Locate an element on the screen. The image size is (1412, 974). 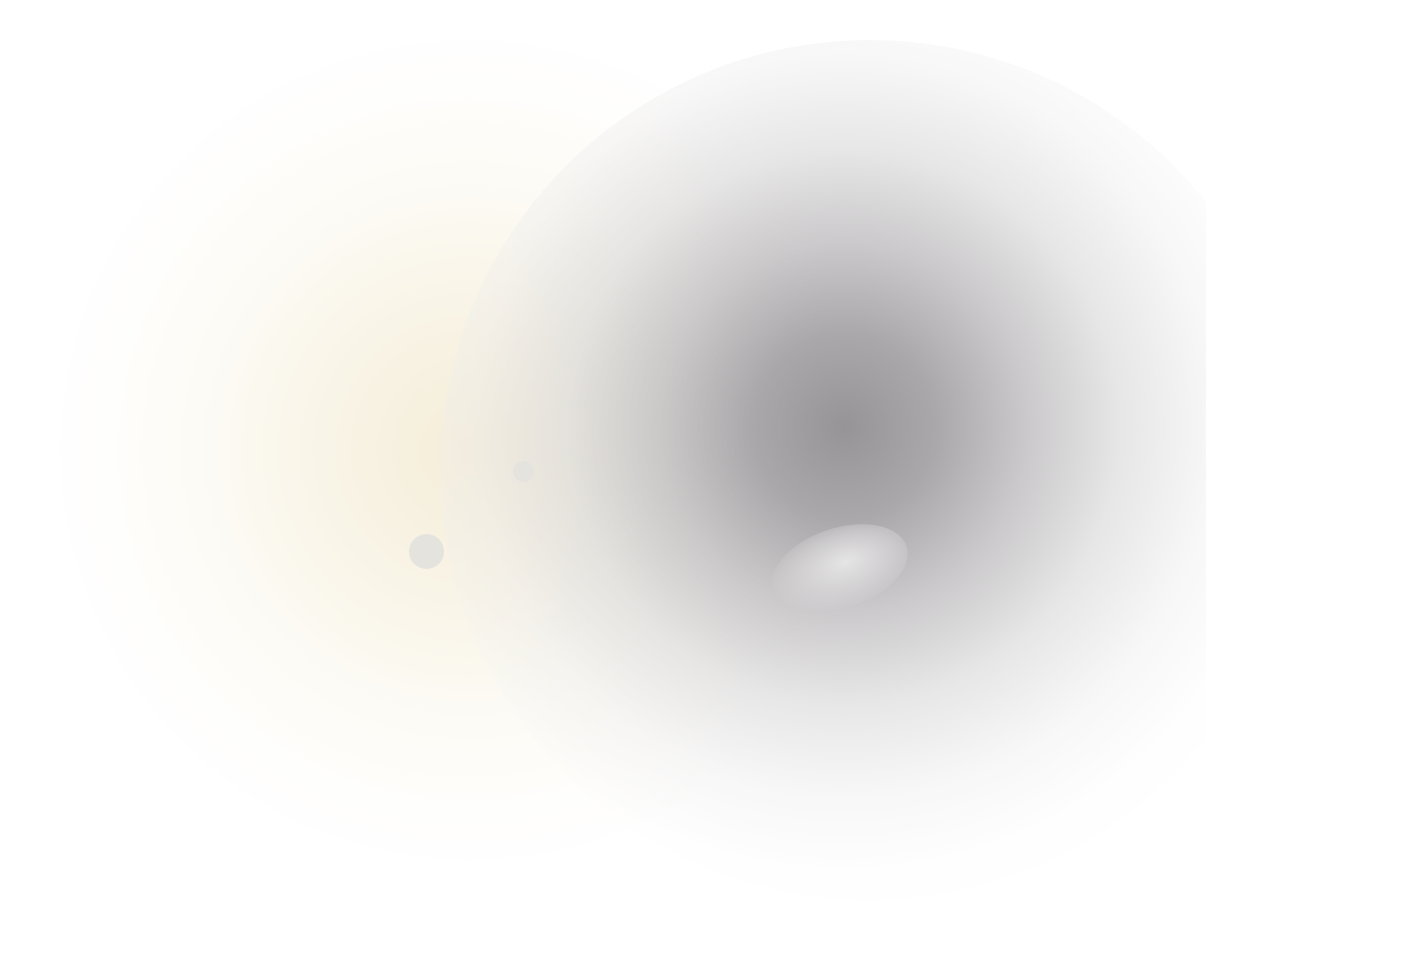
small-dot is located at coordinates (523, 471).